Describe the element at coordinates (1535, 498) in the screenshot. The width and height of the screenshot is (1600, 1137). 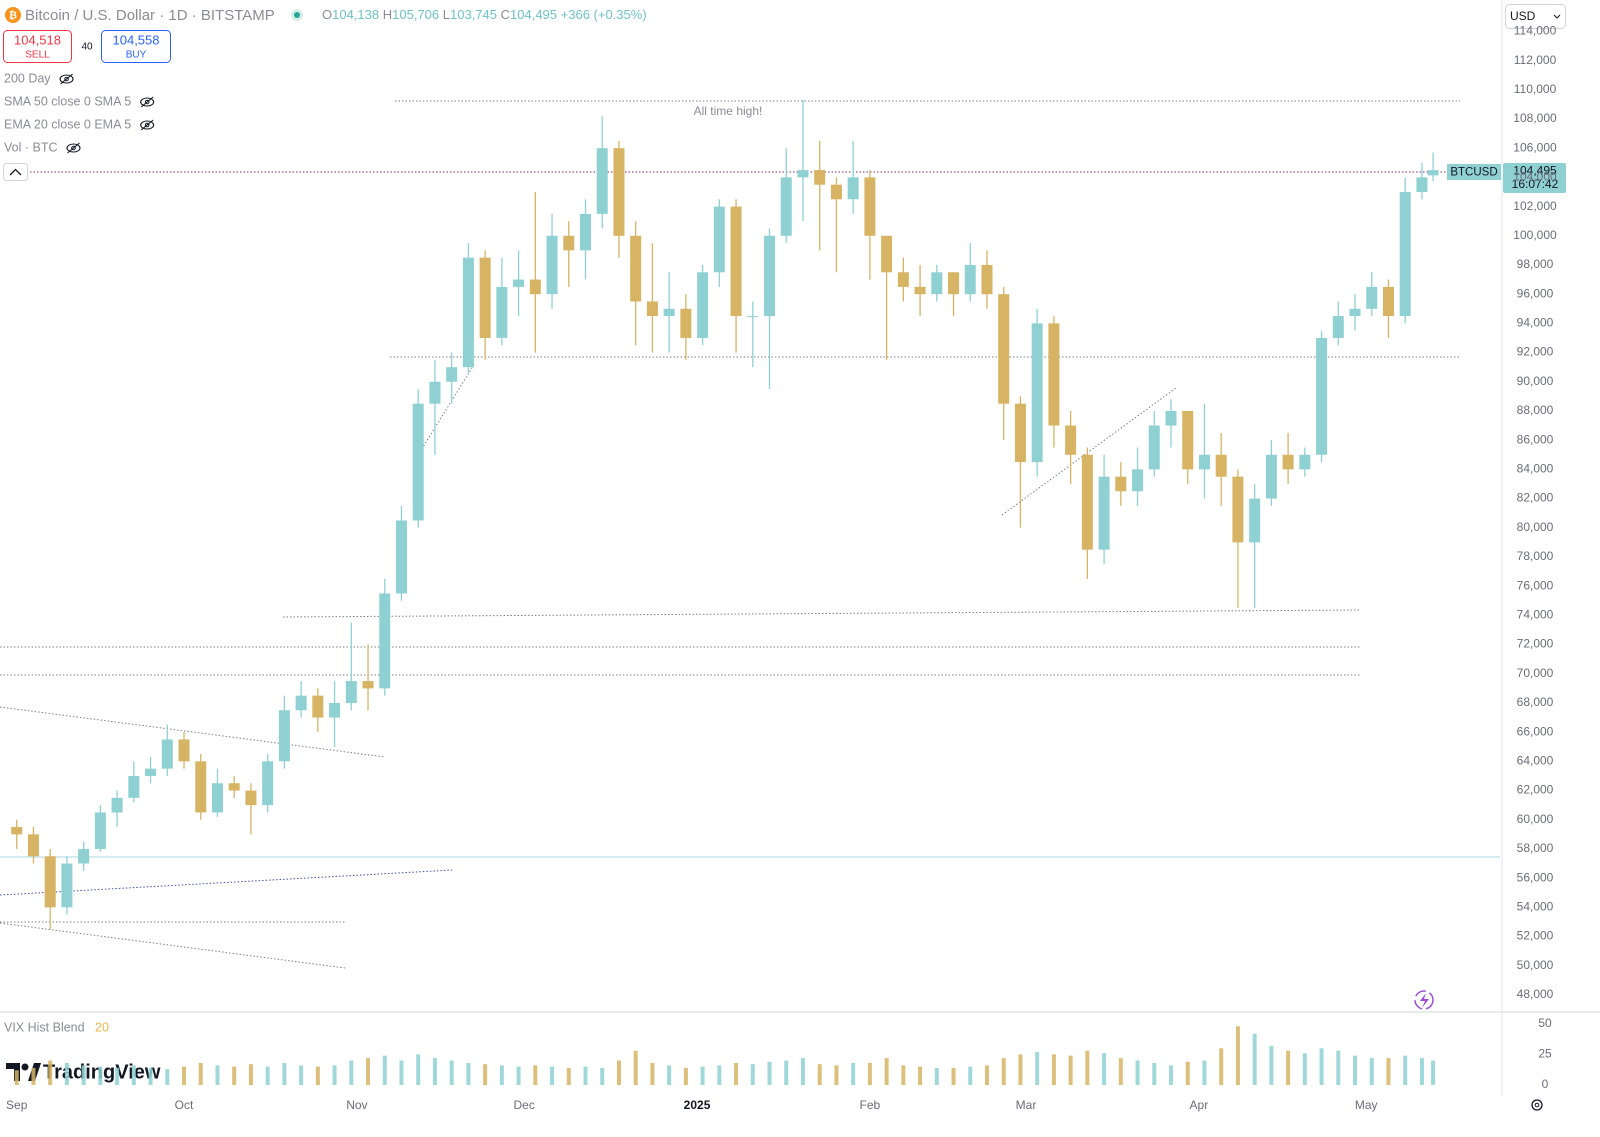
I see `y-tick-label: 82,000` at that location.